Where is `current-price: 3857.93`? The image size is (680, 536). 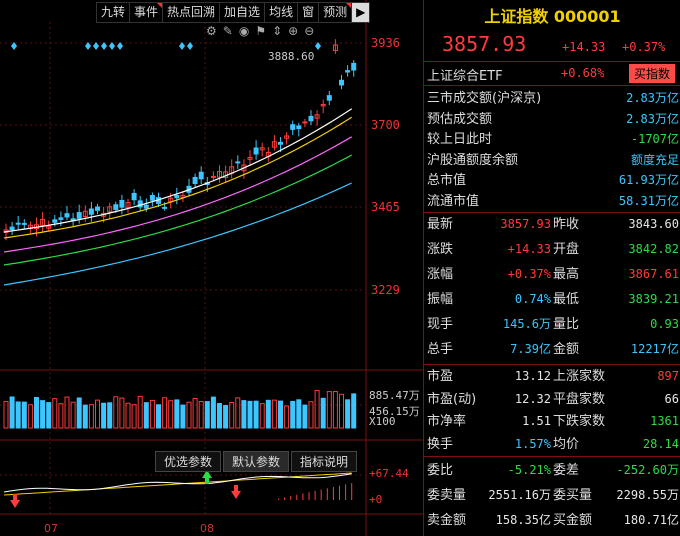
current-price: 3857.93 is located at coordinates (484, 44).